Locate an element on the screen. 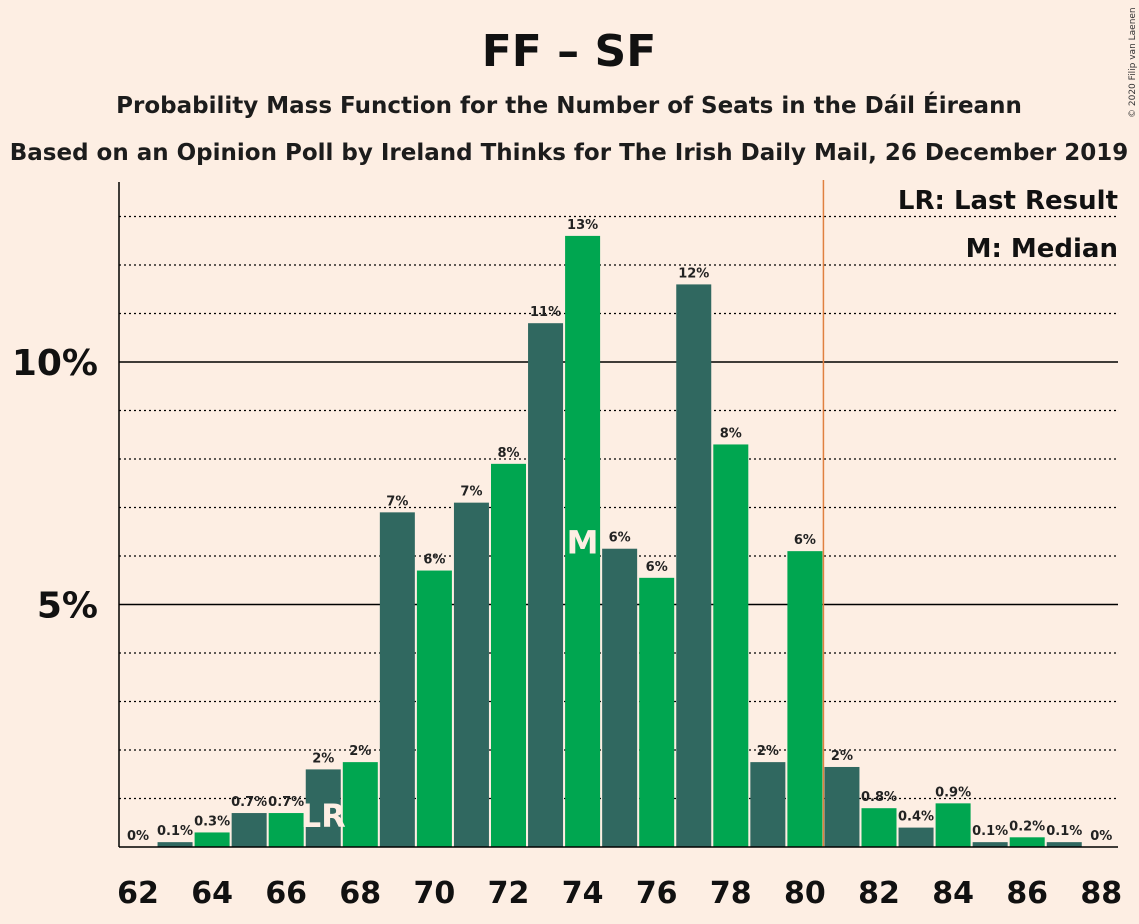 The height and width of the screenshot is (924, 1139). x-tick-label: 88 is located at coordinates (1101, 893).